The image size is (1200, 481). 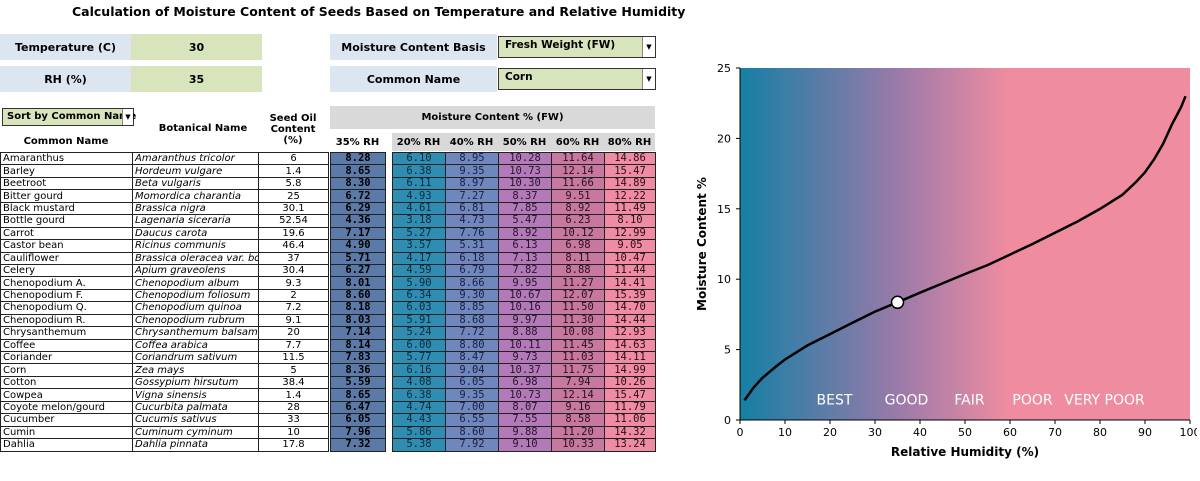 What do you see at coordinates (472, 345) in the screenshot?
I see `rh-value-cell: 8.80` at bounding box center [472, 345].